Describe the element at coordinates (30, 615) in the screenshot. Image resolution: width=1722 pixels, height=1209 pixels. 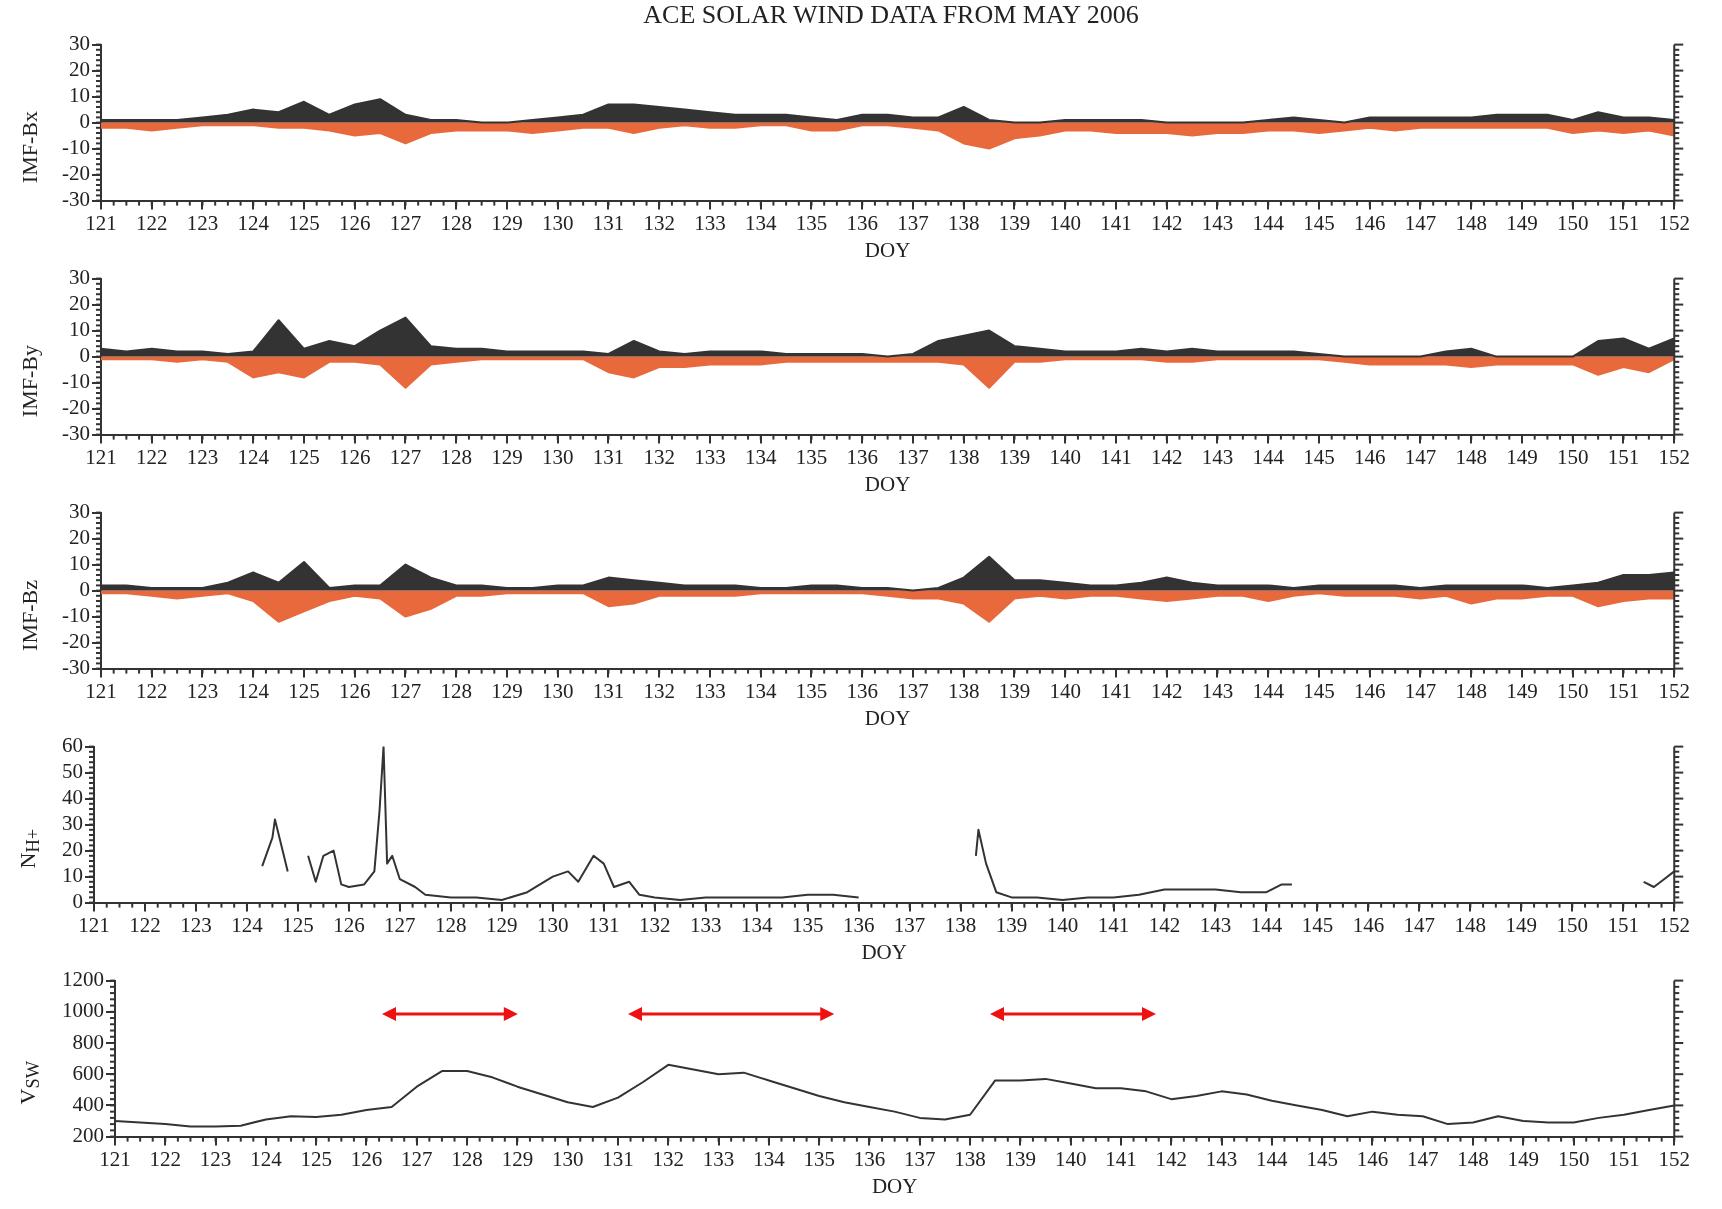
I see `y-axis-title: IMF-Bz` at that location.